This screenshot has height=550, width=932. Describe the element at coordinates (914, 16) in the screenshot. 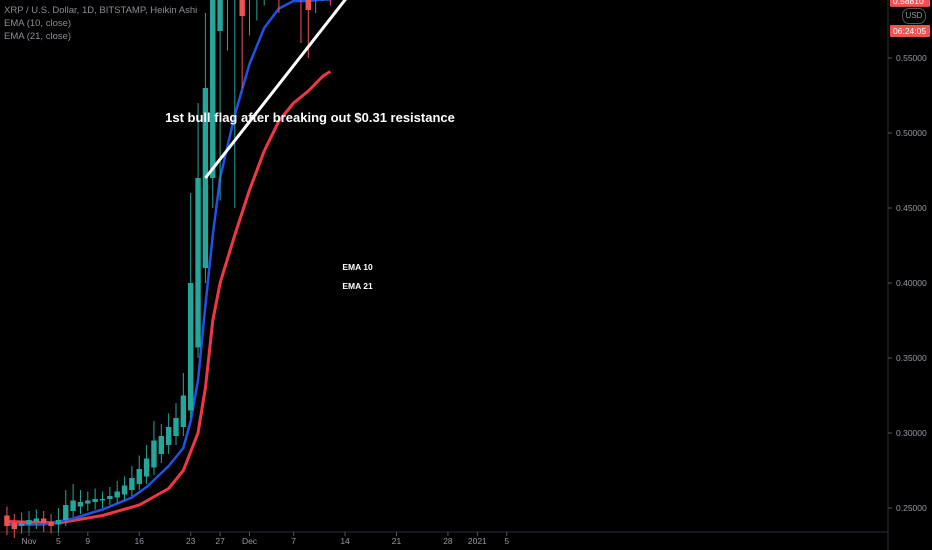

I see `currency-badge: USD` at that location.